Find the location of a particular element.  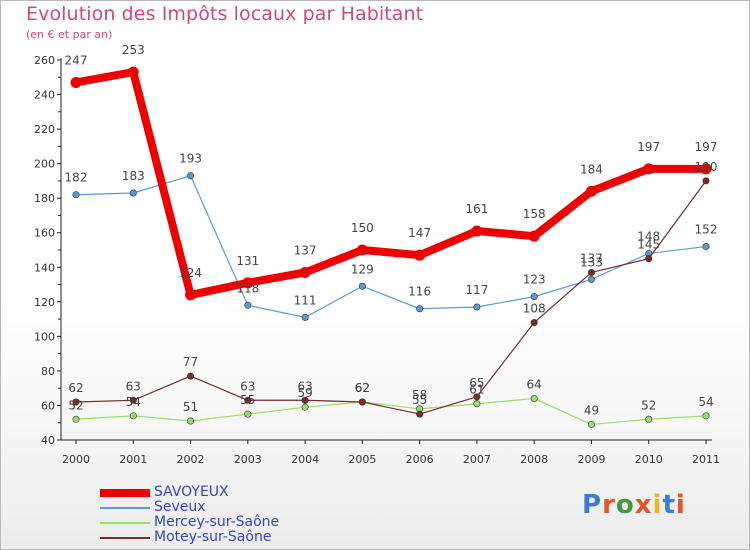

x-tick-label: 2003 is located at coordinates (248, 459).